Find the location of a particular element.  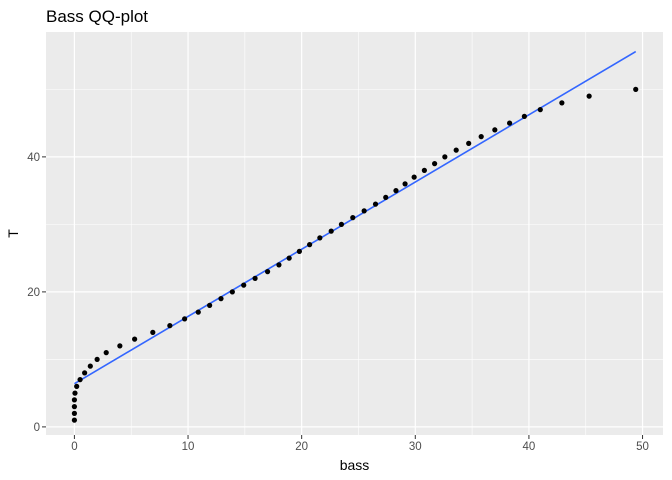

x-tick-label: 40 is located at coordinates (529, 447).